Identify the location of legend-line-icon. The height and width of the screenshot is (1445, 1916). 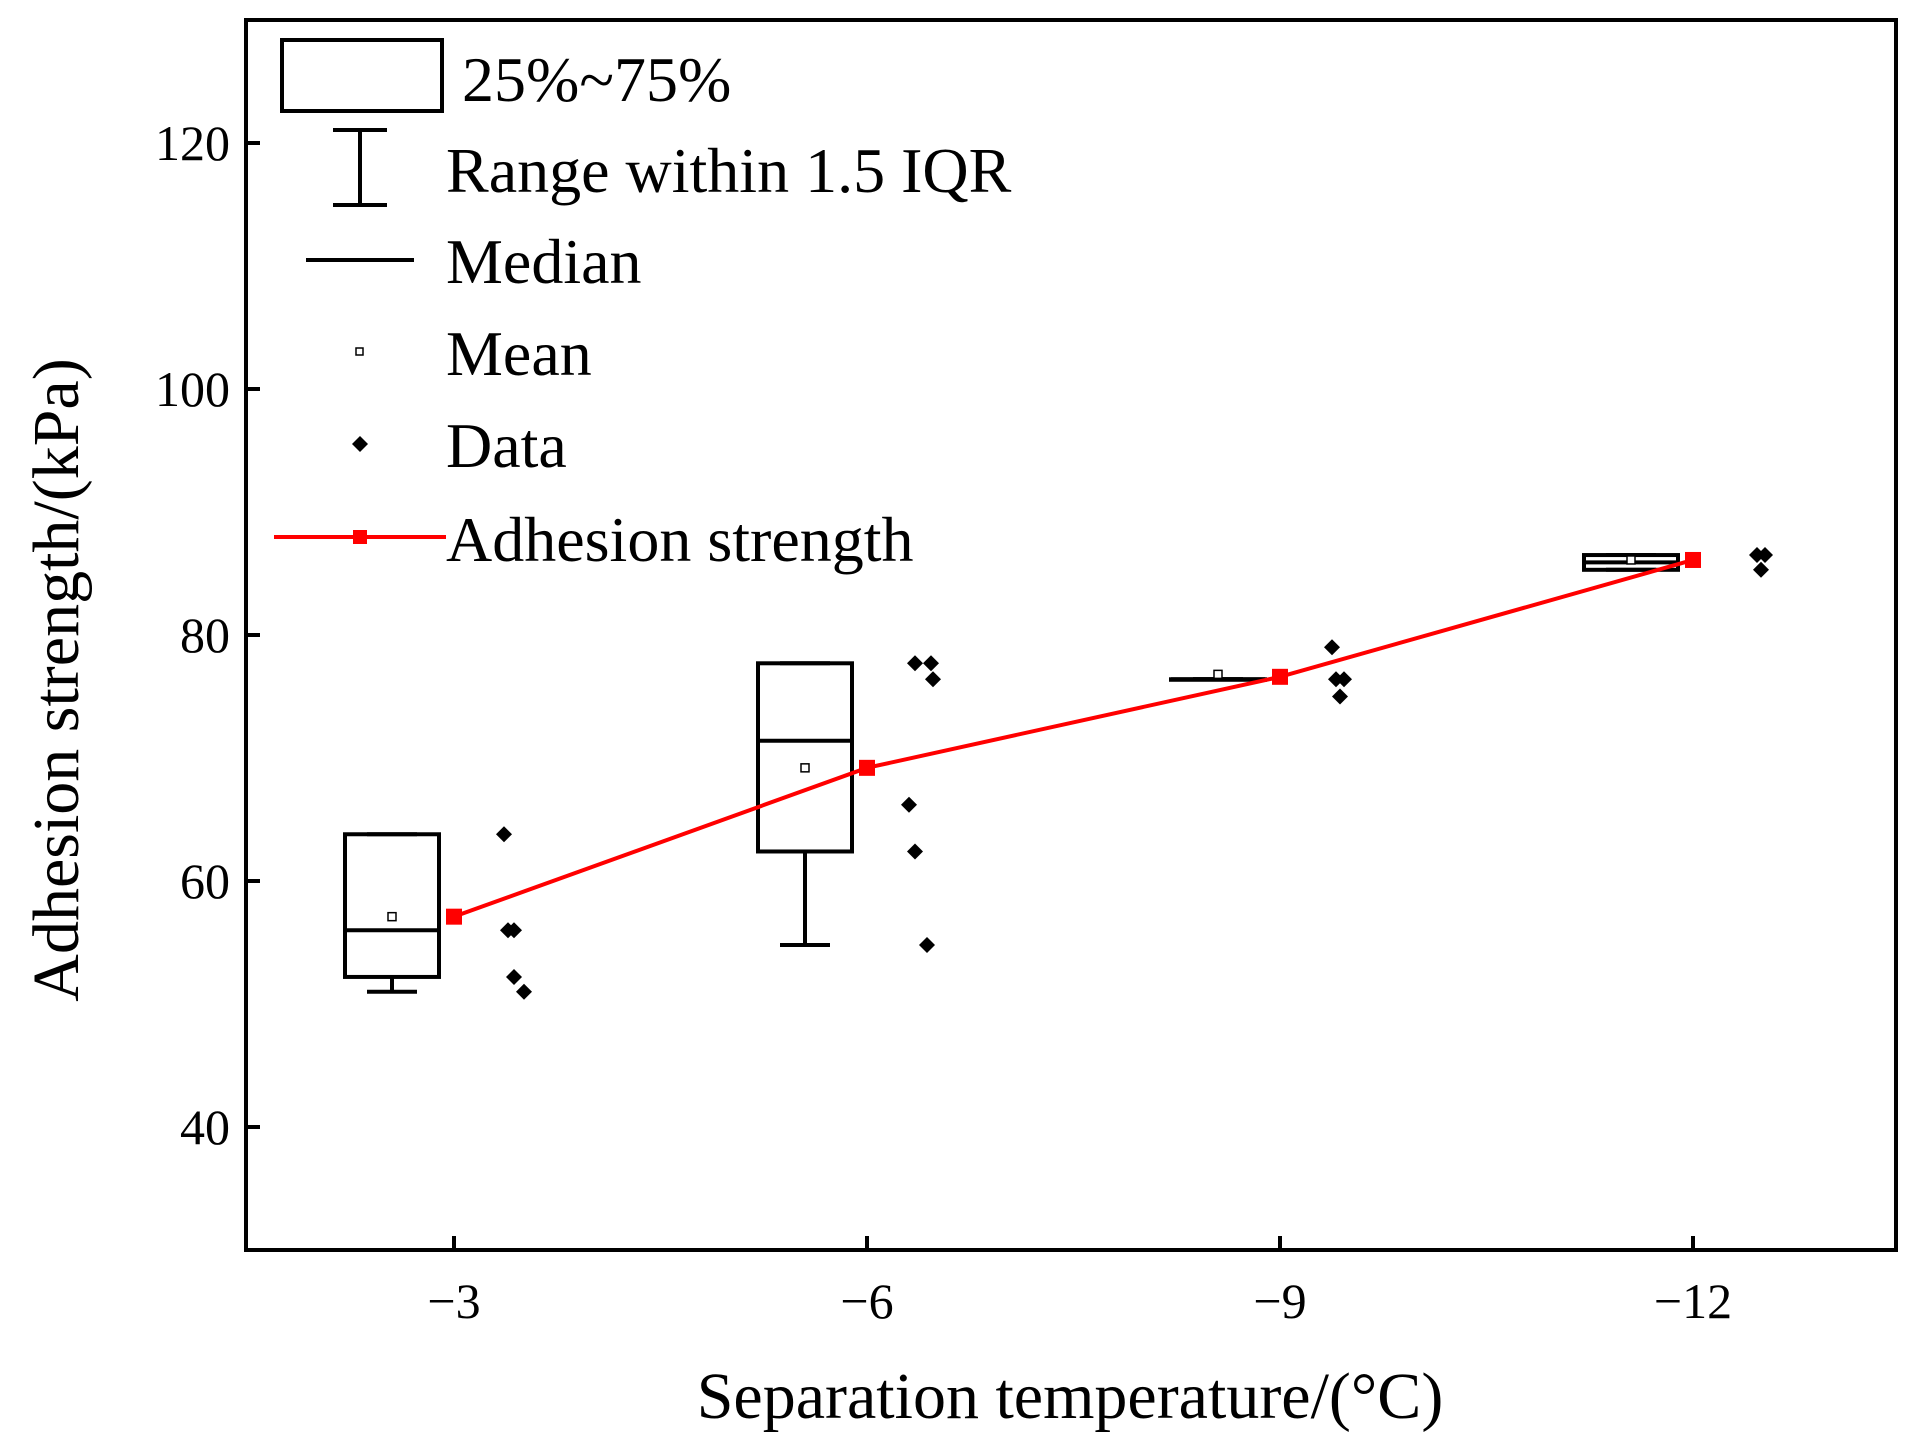
(360, 537).